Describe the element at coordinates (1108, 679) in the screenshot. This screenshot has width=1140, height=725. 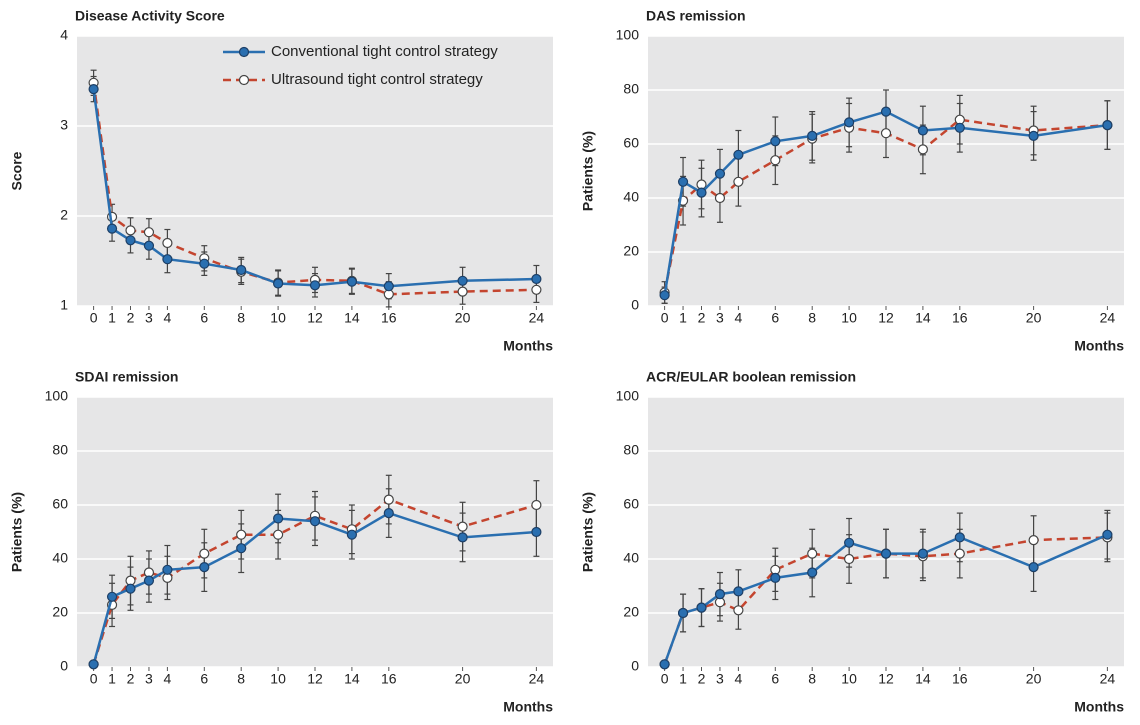
I see `x-tick-label: 24` at that location.